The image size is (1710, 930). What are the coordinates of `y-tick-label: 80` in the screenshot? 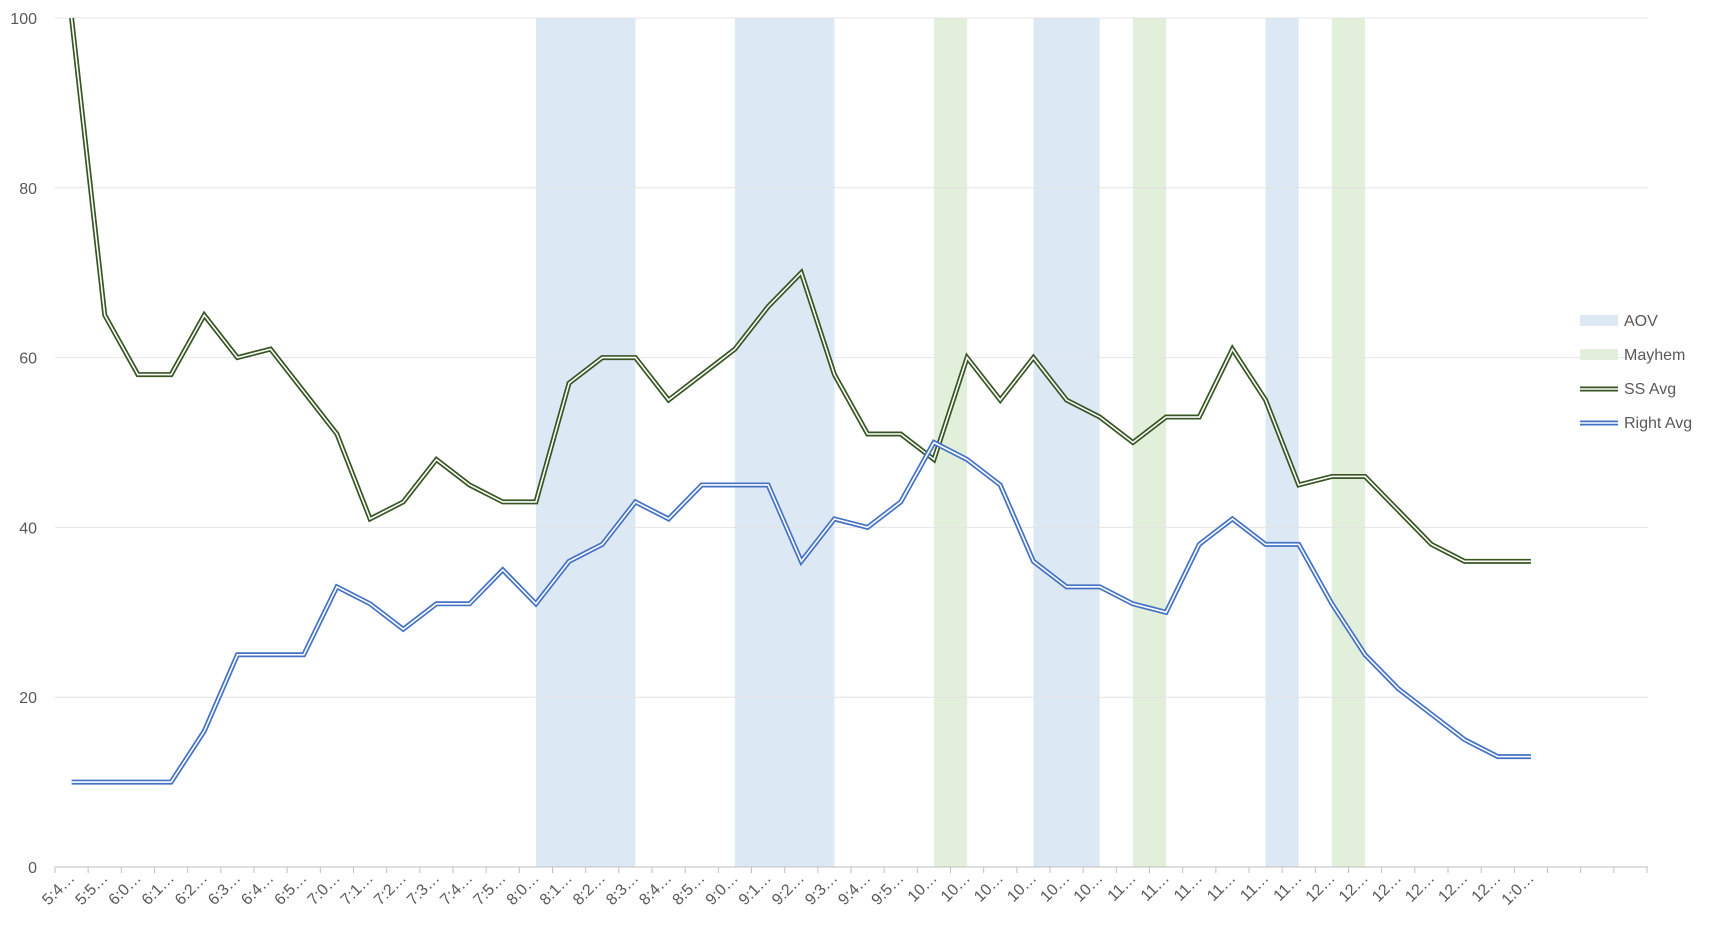 It's located at (28, 189).